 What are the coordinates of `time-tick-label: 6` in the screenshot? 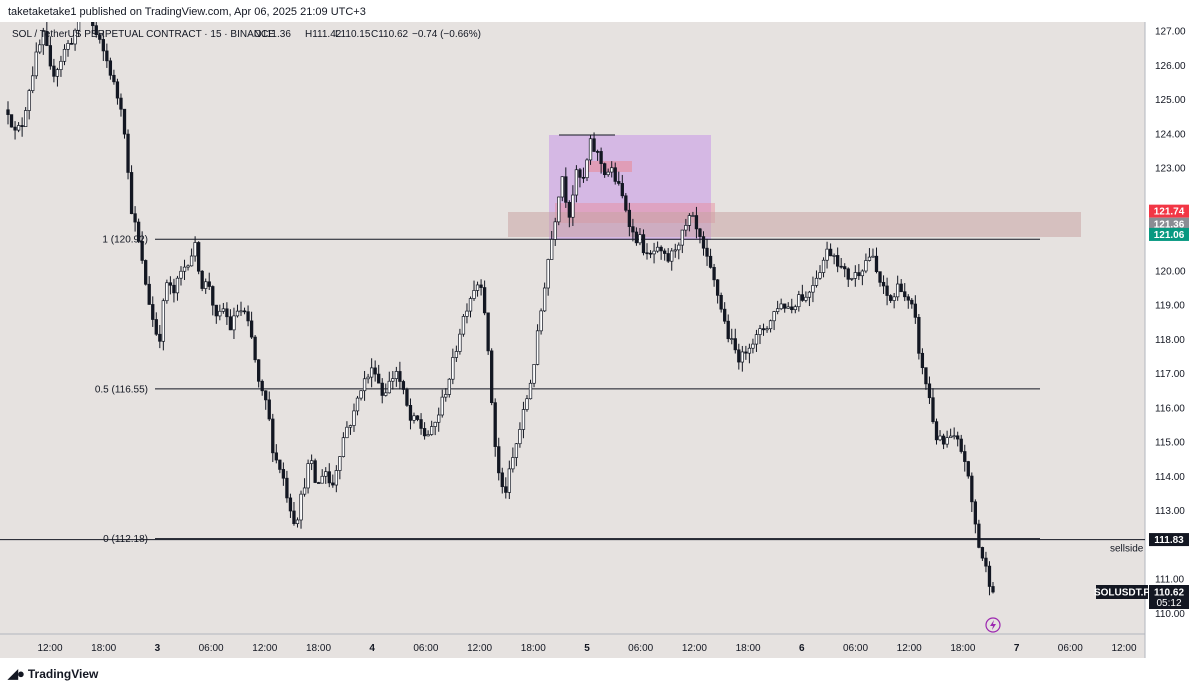 It's located at (802, 648).